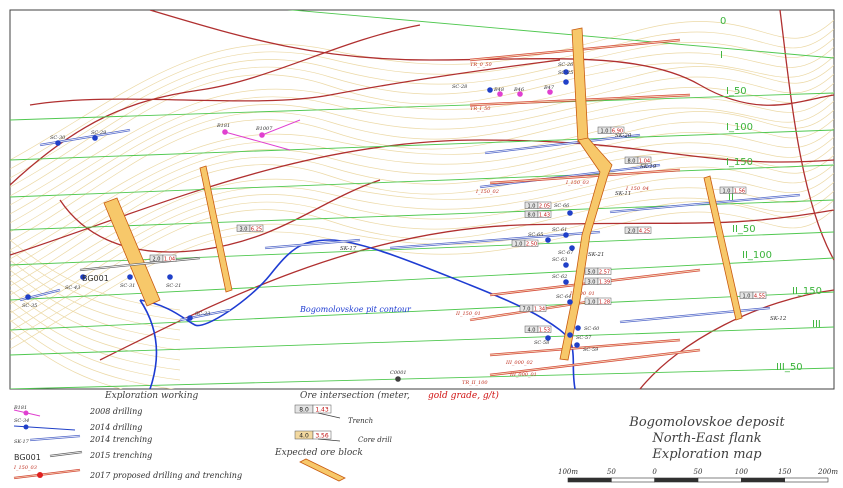  I want to click on ore-tag: 3.0 1.39, so click(598, 281).